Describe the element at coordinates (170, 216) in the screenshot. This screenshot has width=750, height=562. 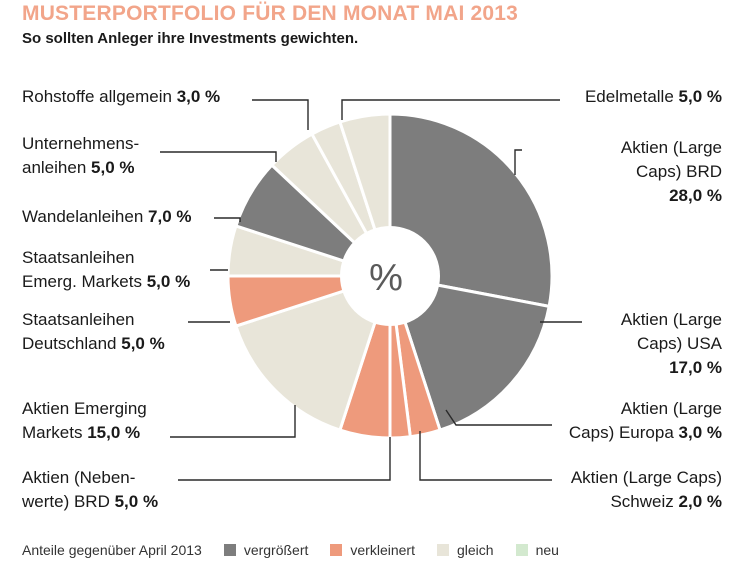
I see `slice-value: 7,0 %` at that location.